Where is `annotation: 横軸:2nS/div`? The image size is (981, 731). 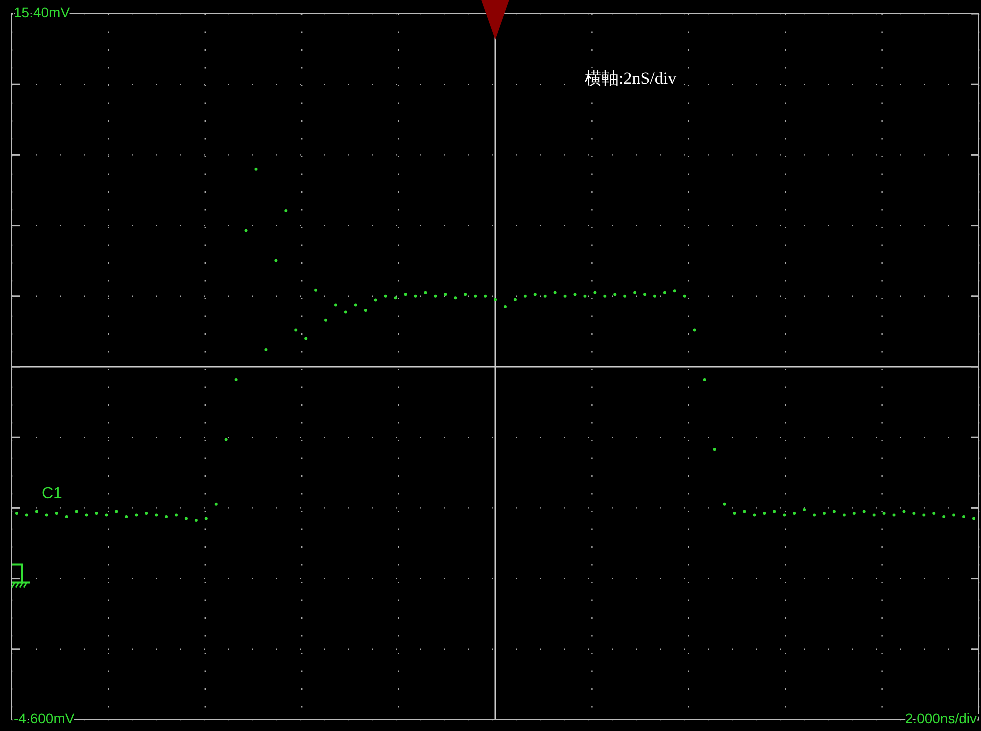
annotation: 横軸:2nS/div is located at coordinates (631, 78).